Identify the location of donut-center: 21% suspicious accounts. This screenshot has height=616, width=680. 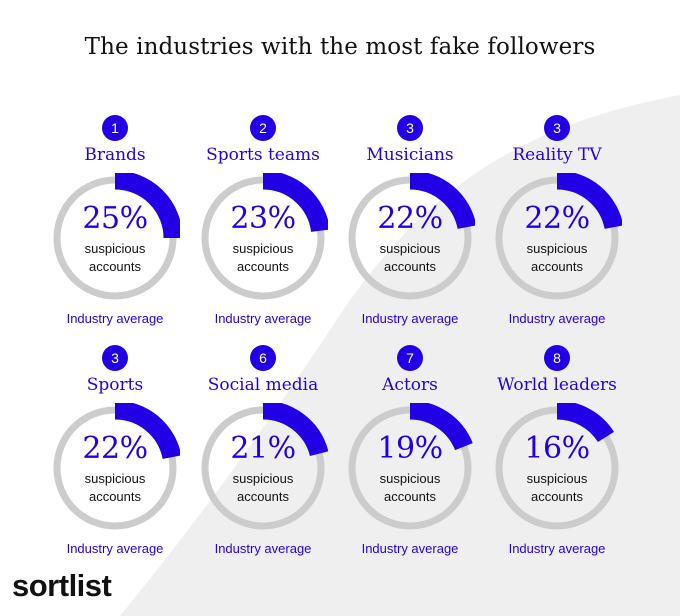
(263, 468).